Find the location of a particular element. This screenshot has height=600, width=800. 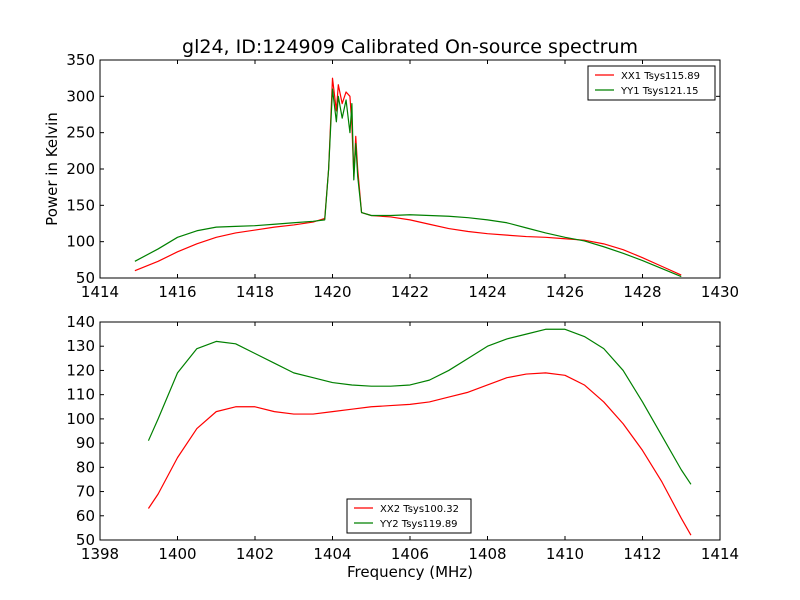

x-tick-label: 1430 is located at coordinates (720, 292).